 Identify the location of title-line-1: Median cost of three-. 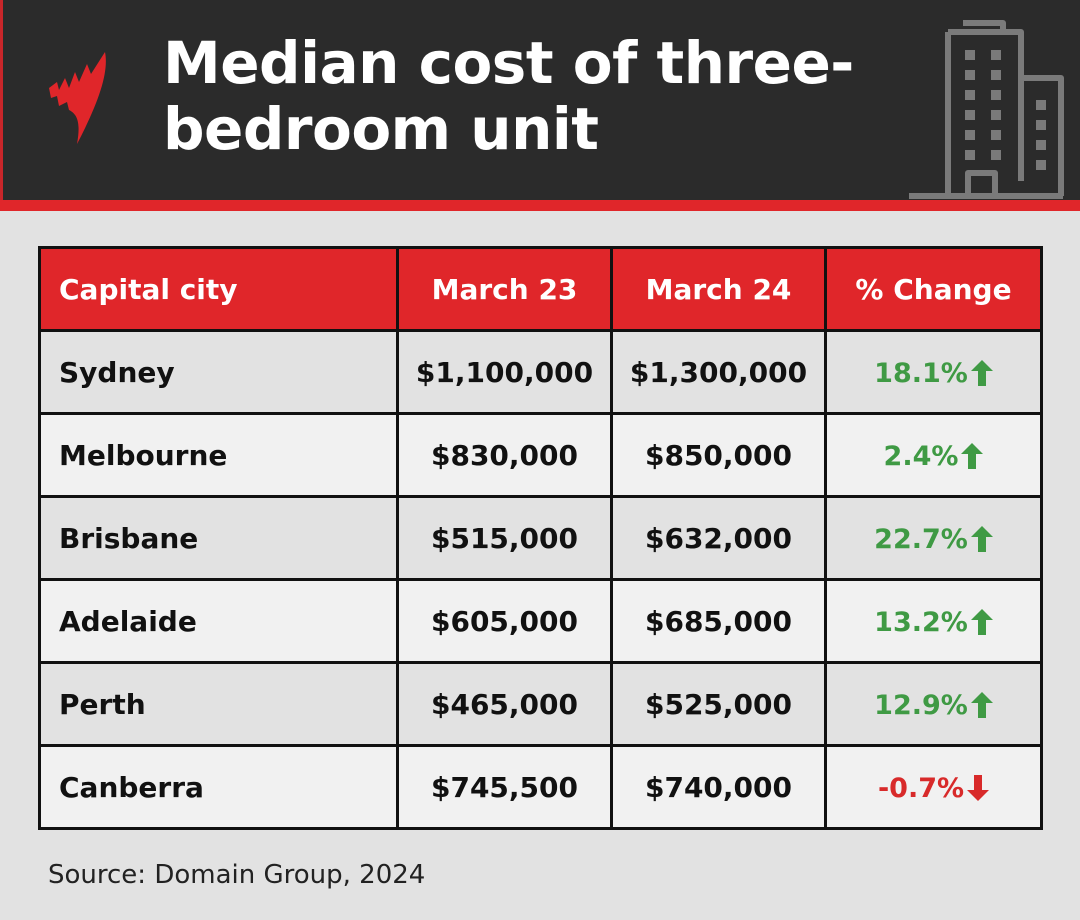
(508, 63).